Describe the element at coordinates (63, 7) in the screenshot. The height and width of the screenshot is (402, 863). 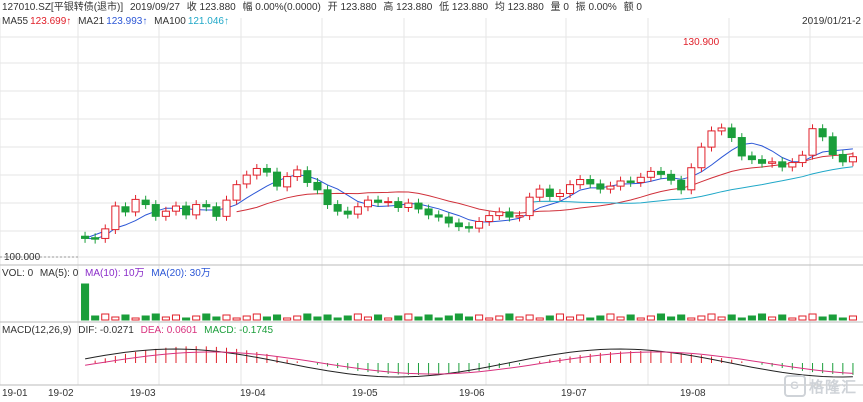
I see `security-code: 127010.SZ[平银转债(退市)]` at that location.